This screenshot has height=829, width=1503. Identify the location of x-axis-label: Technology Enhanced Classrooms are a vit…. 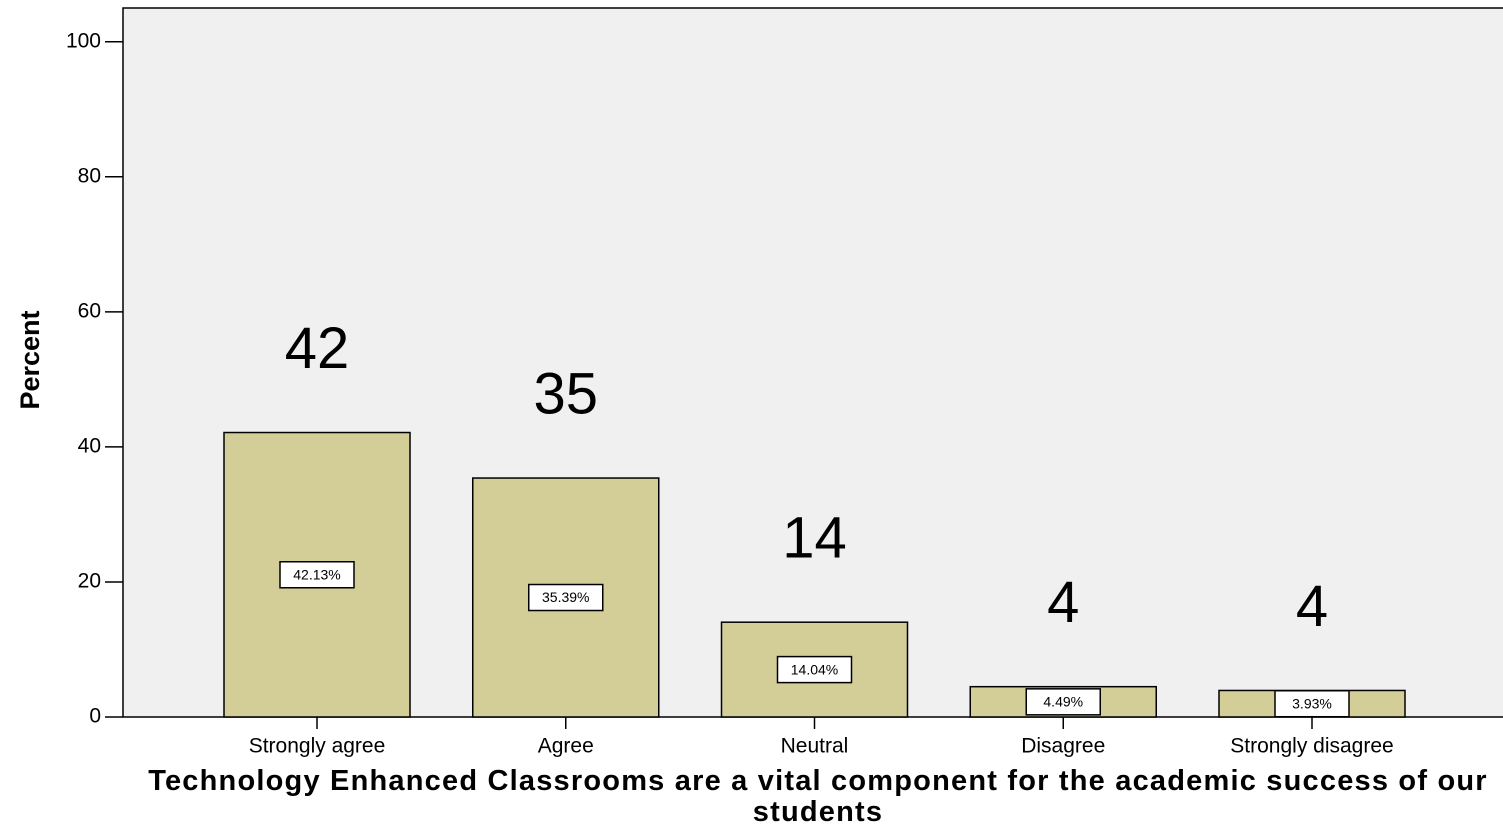
(818, 796).